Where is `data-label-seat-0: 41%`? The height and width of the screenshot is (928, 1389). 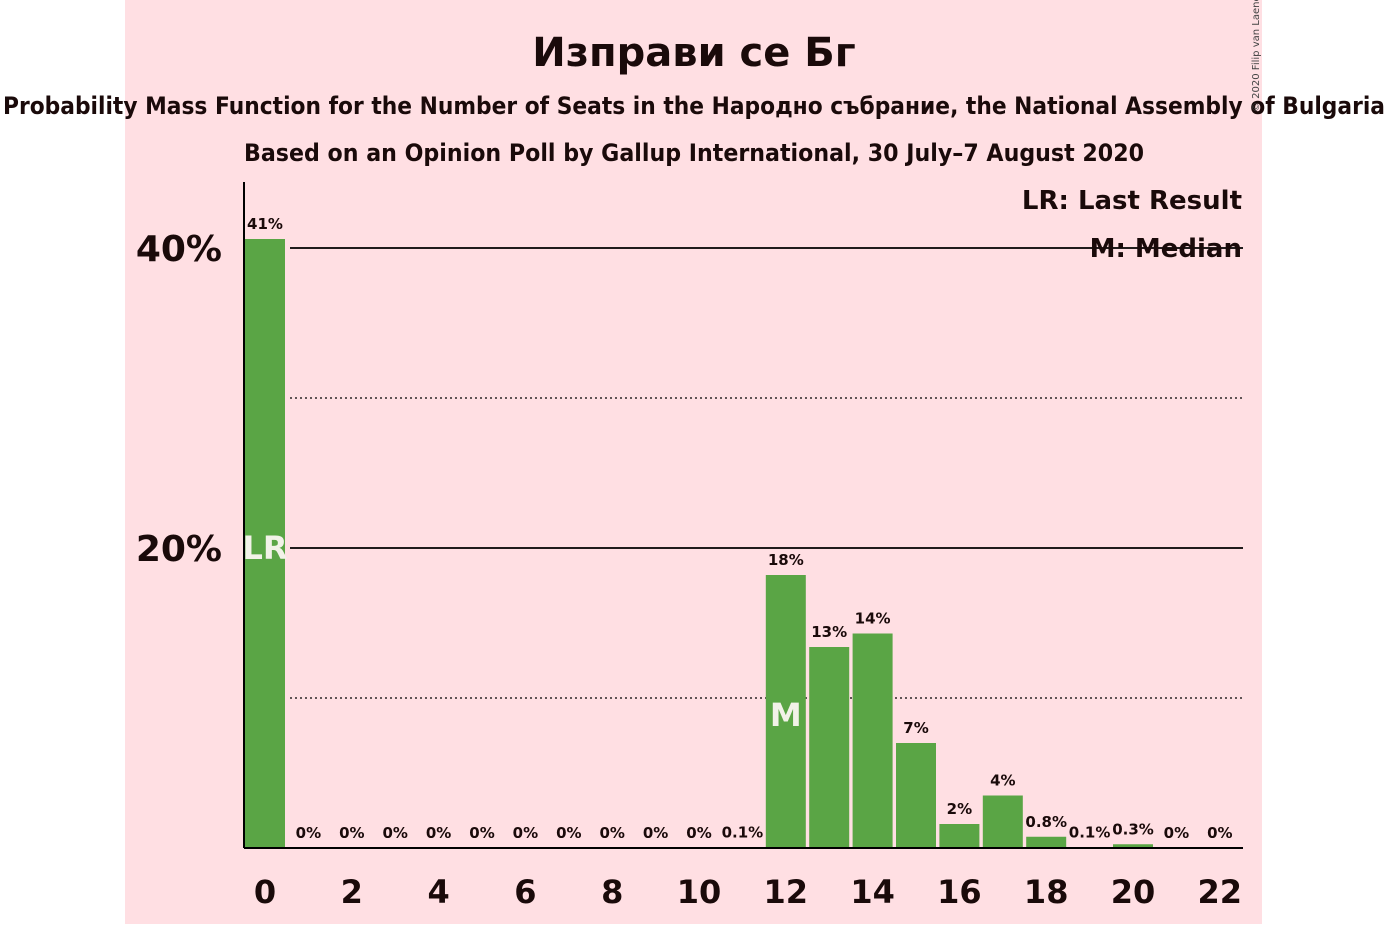 data-label-seat-0: 41% is located at coordinates (265, 224).